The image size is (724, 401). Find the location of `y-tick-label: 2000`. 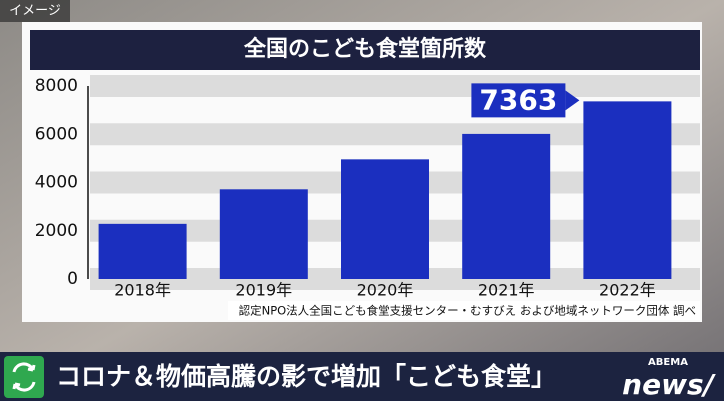

y-tick-label: 2000 is located at coordinates (56, 231).